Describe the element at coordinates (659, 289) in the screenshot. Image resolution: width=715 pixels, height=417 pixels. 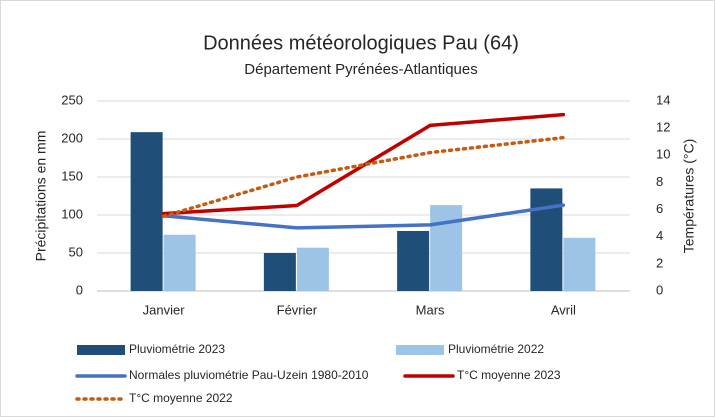
I see `y2-tick-label: 0` at that location.